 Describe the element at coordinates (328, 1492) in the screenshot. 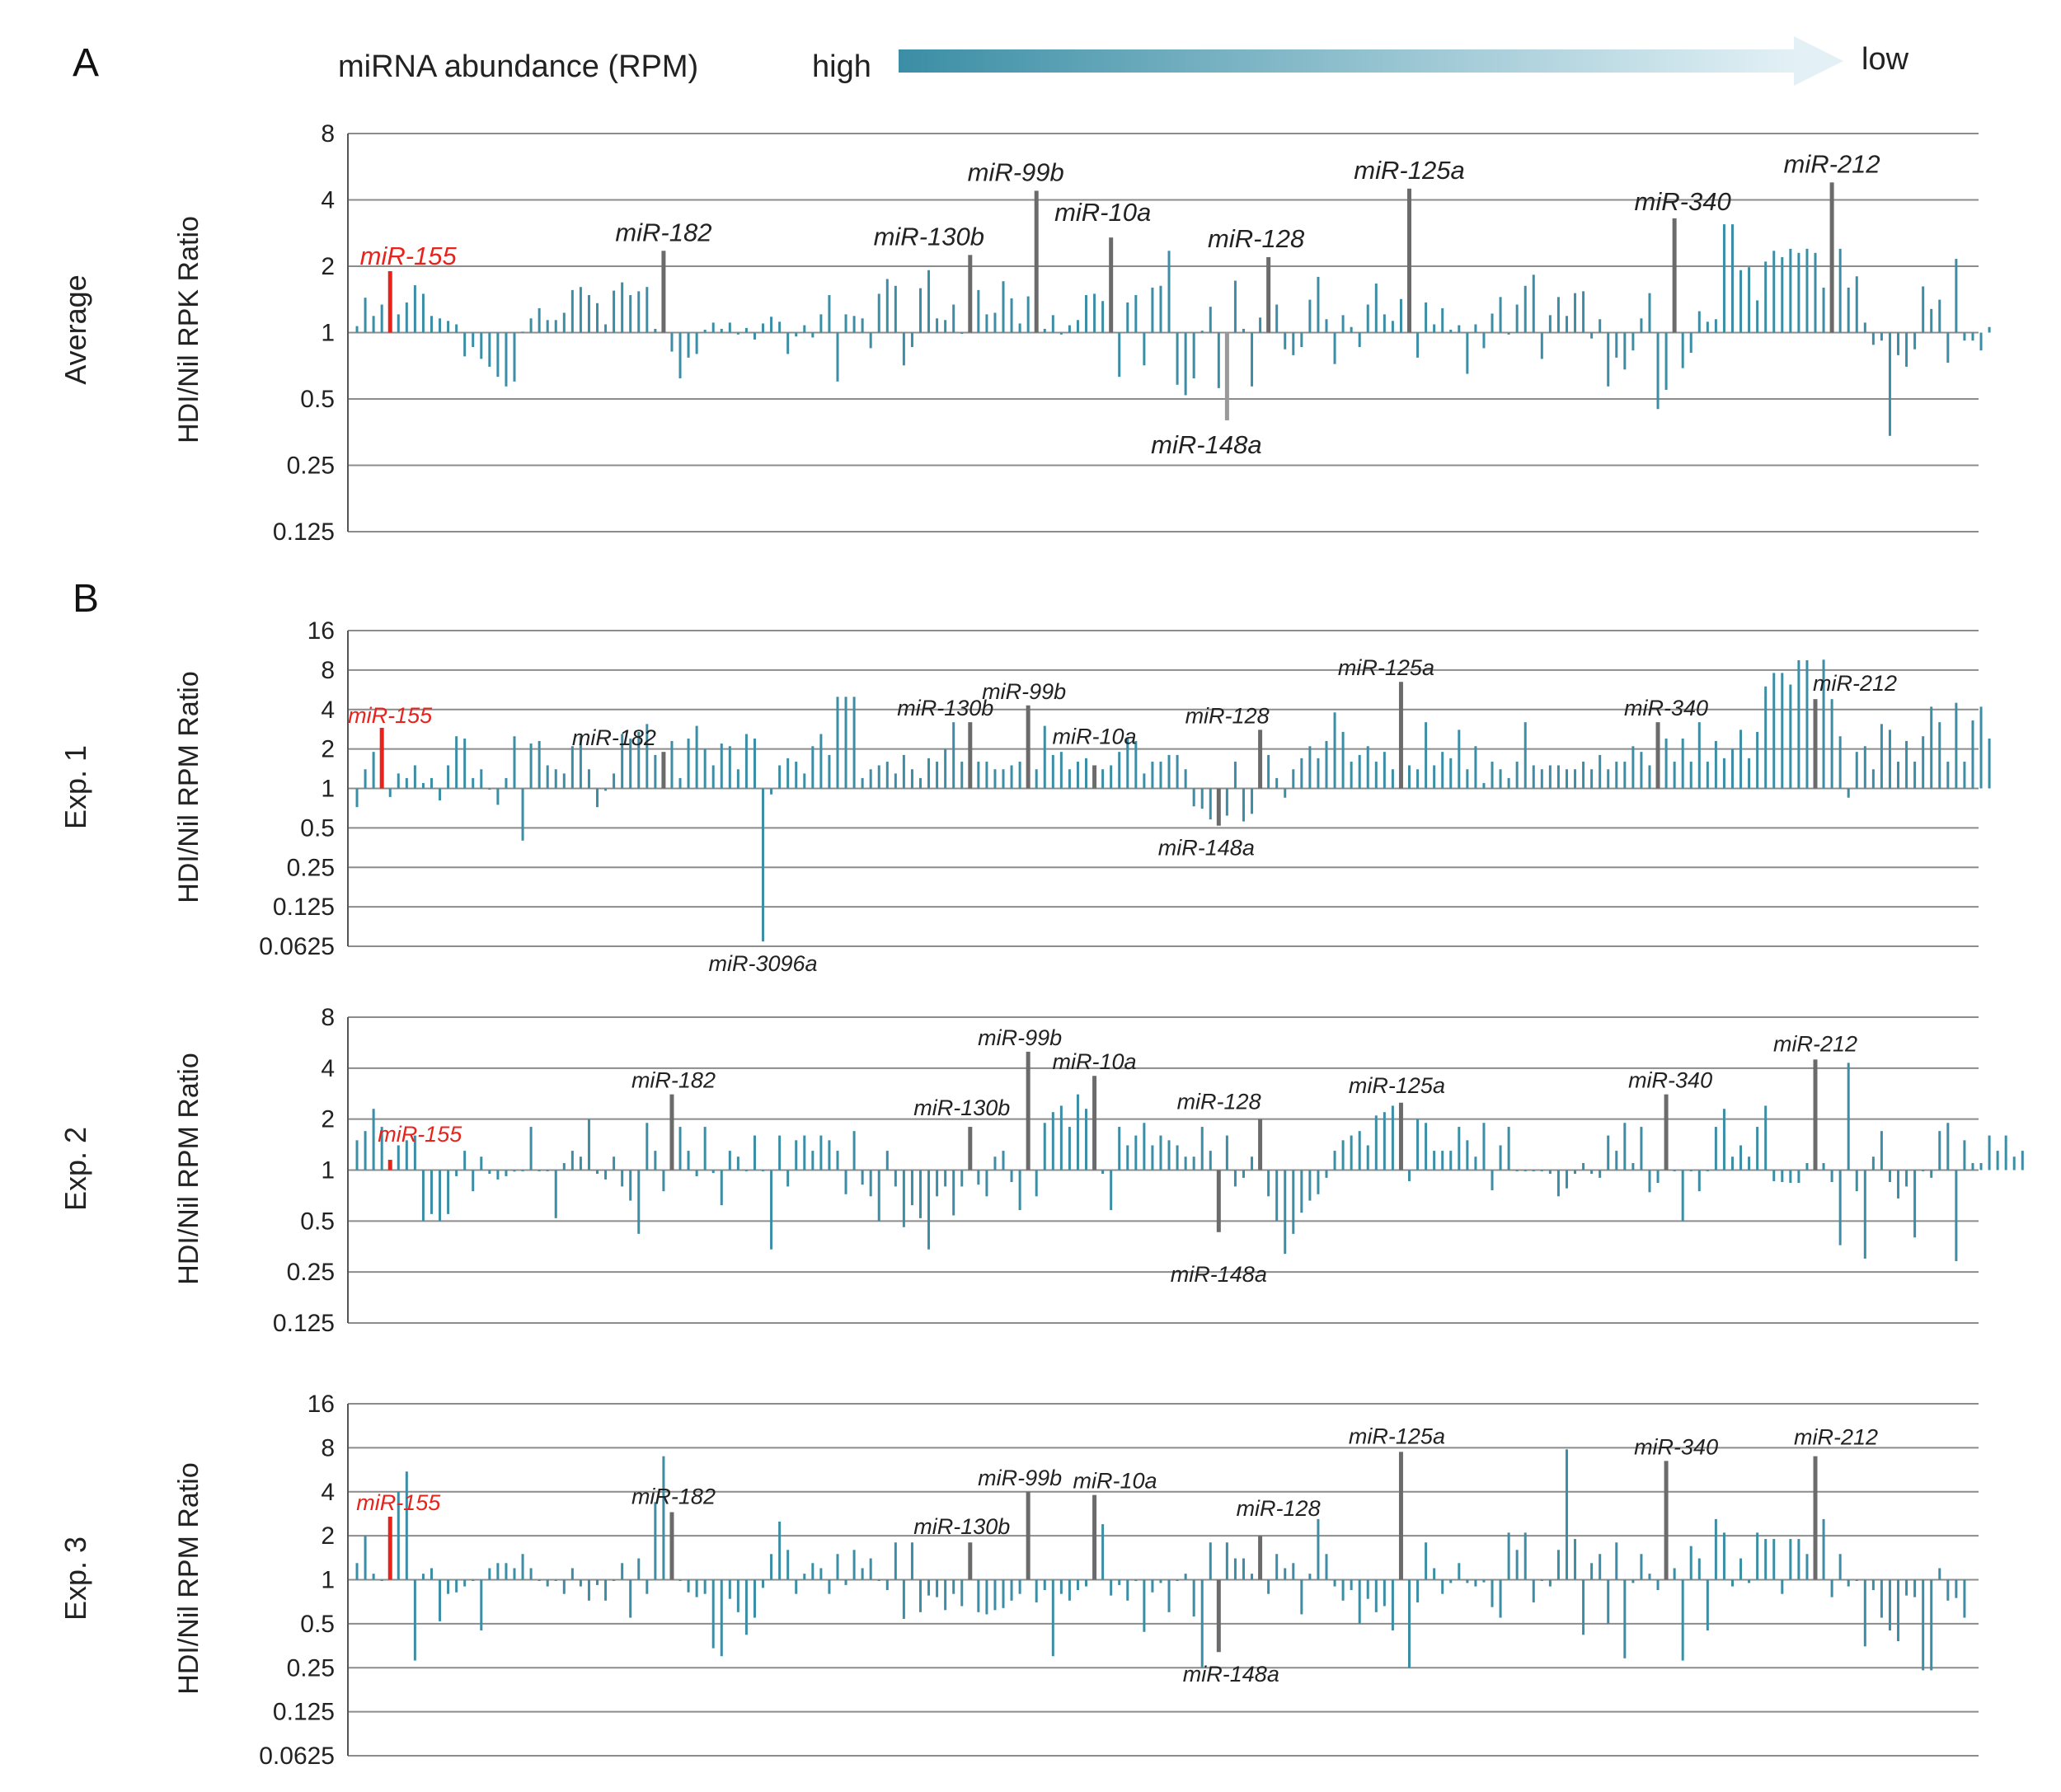

I see `y-tick-label: 4` at that location.